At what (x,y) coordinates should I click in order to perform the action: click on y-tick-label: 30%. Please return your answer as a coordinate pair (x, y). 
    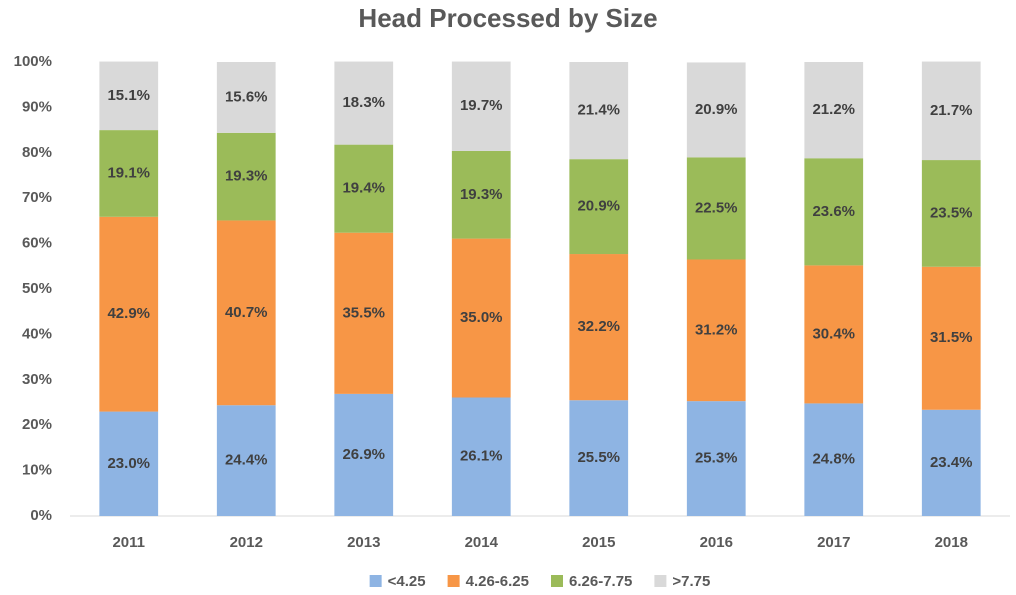
    Looking at the image, I should click on (37, 379).